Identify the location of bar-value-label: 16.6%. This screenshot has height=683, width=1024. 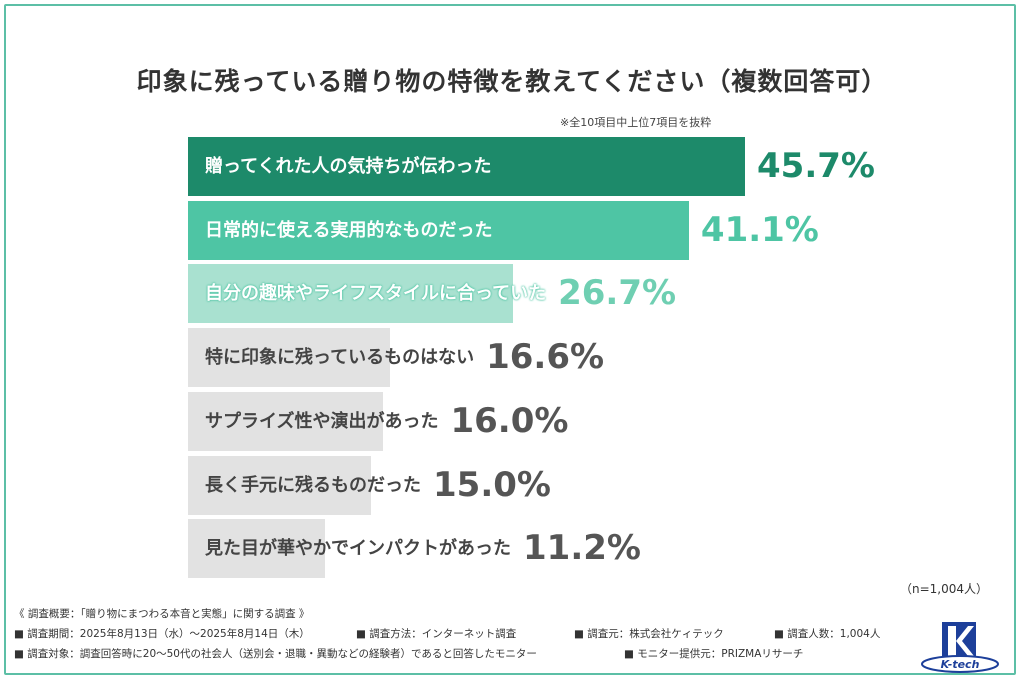
(545, 357).